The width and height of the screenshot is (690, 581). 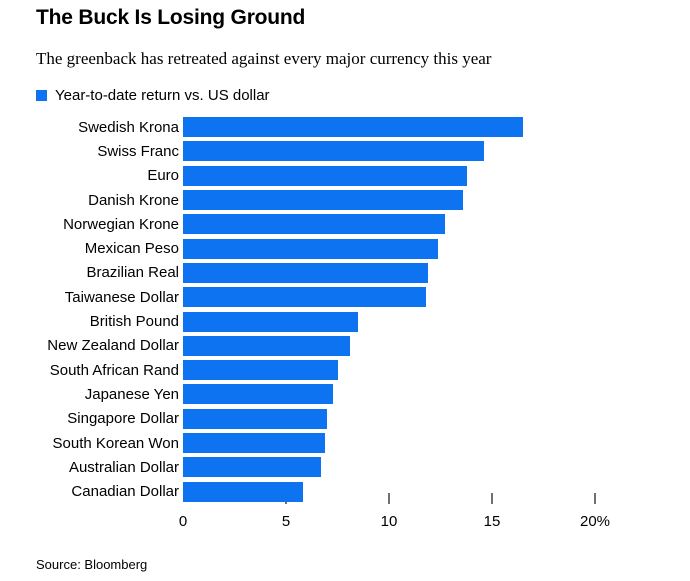 I want to click on category-label: Norwegian Krone, so click(x=121, y=224).